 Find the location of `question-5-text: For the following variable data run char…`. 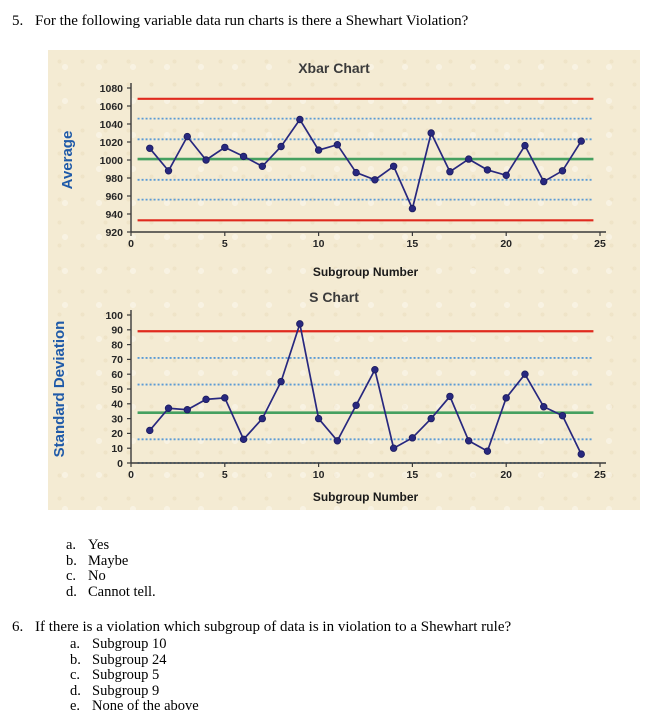

question-5-text: For the following variable data run char… is located at coordinates (252, 21).